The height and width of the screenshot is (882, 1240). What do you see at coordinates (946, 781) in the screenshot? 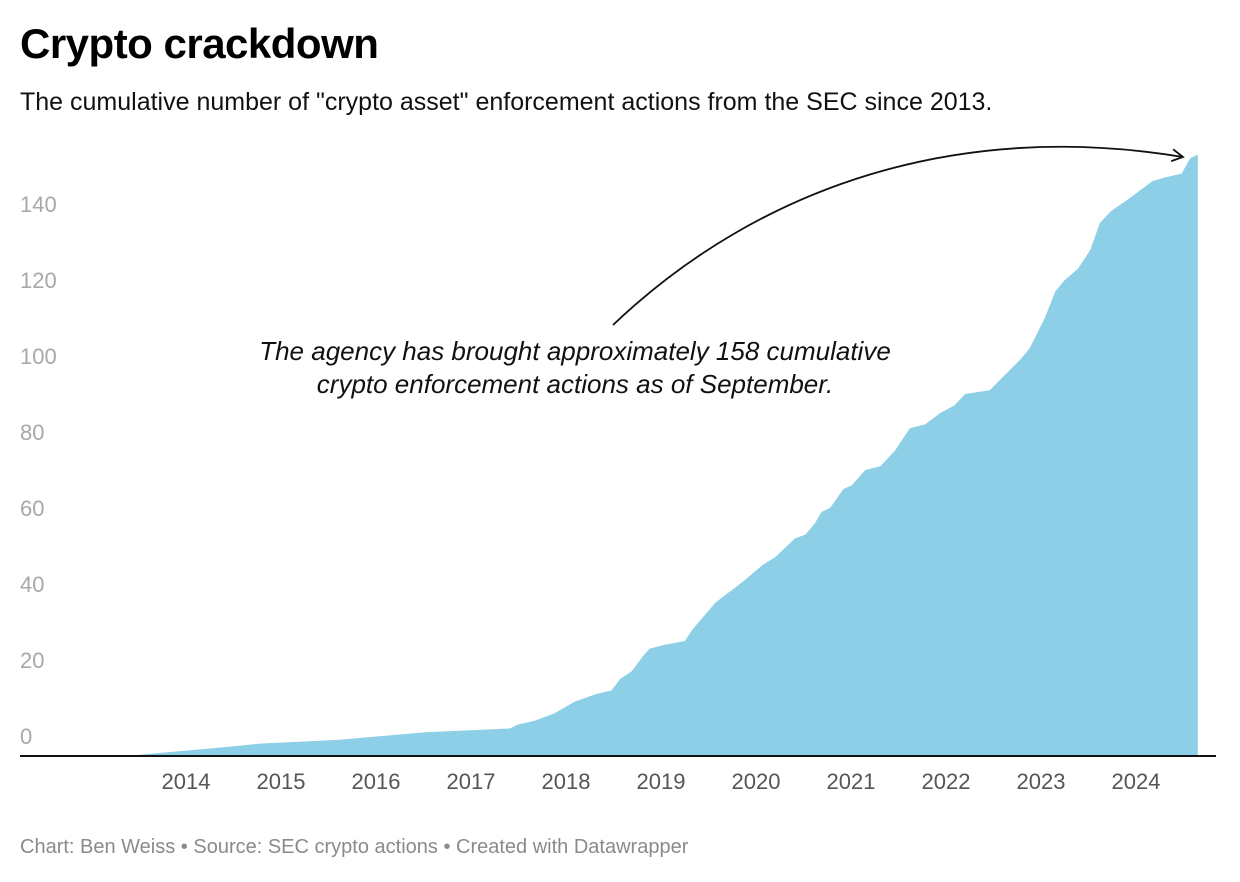
I see `x-tick-label: 2022` at bounding box center [946, 781].